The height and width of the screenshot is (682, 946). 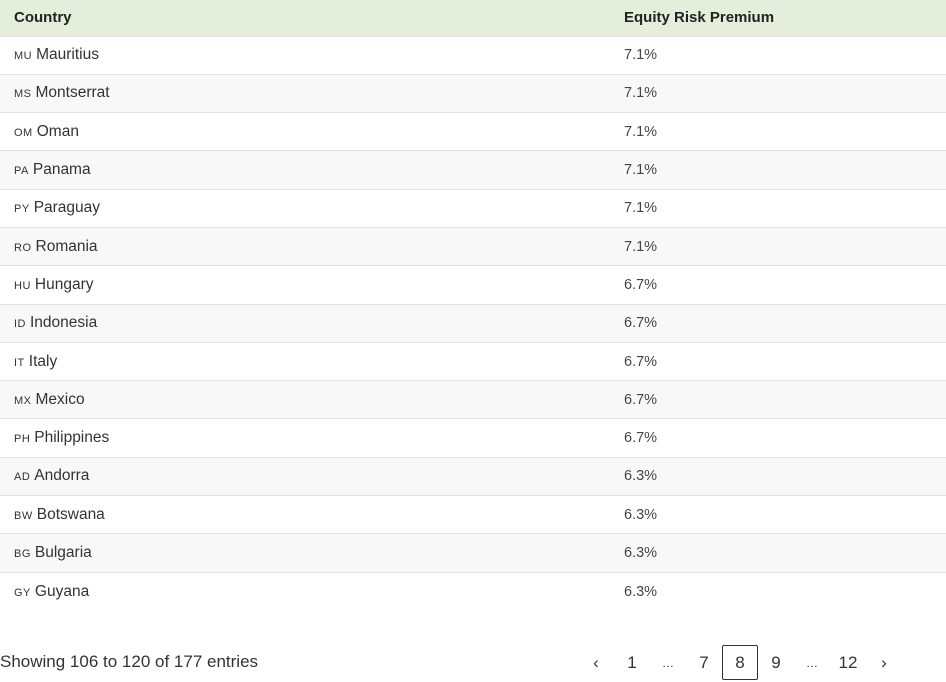 What do you see at coordinates (776, 662) in the screenshot?
I see `page-button-9: 9` at bounding box center [776, 662].